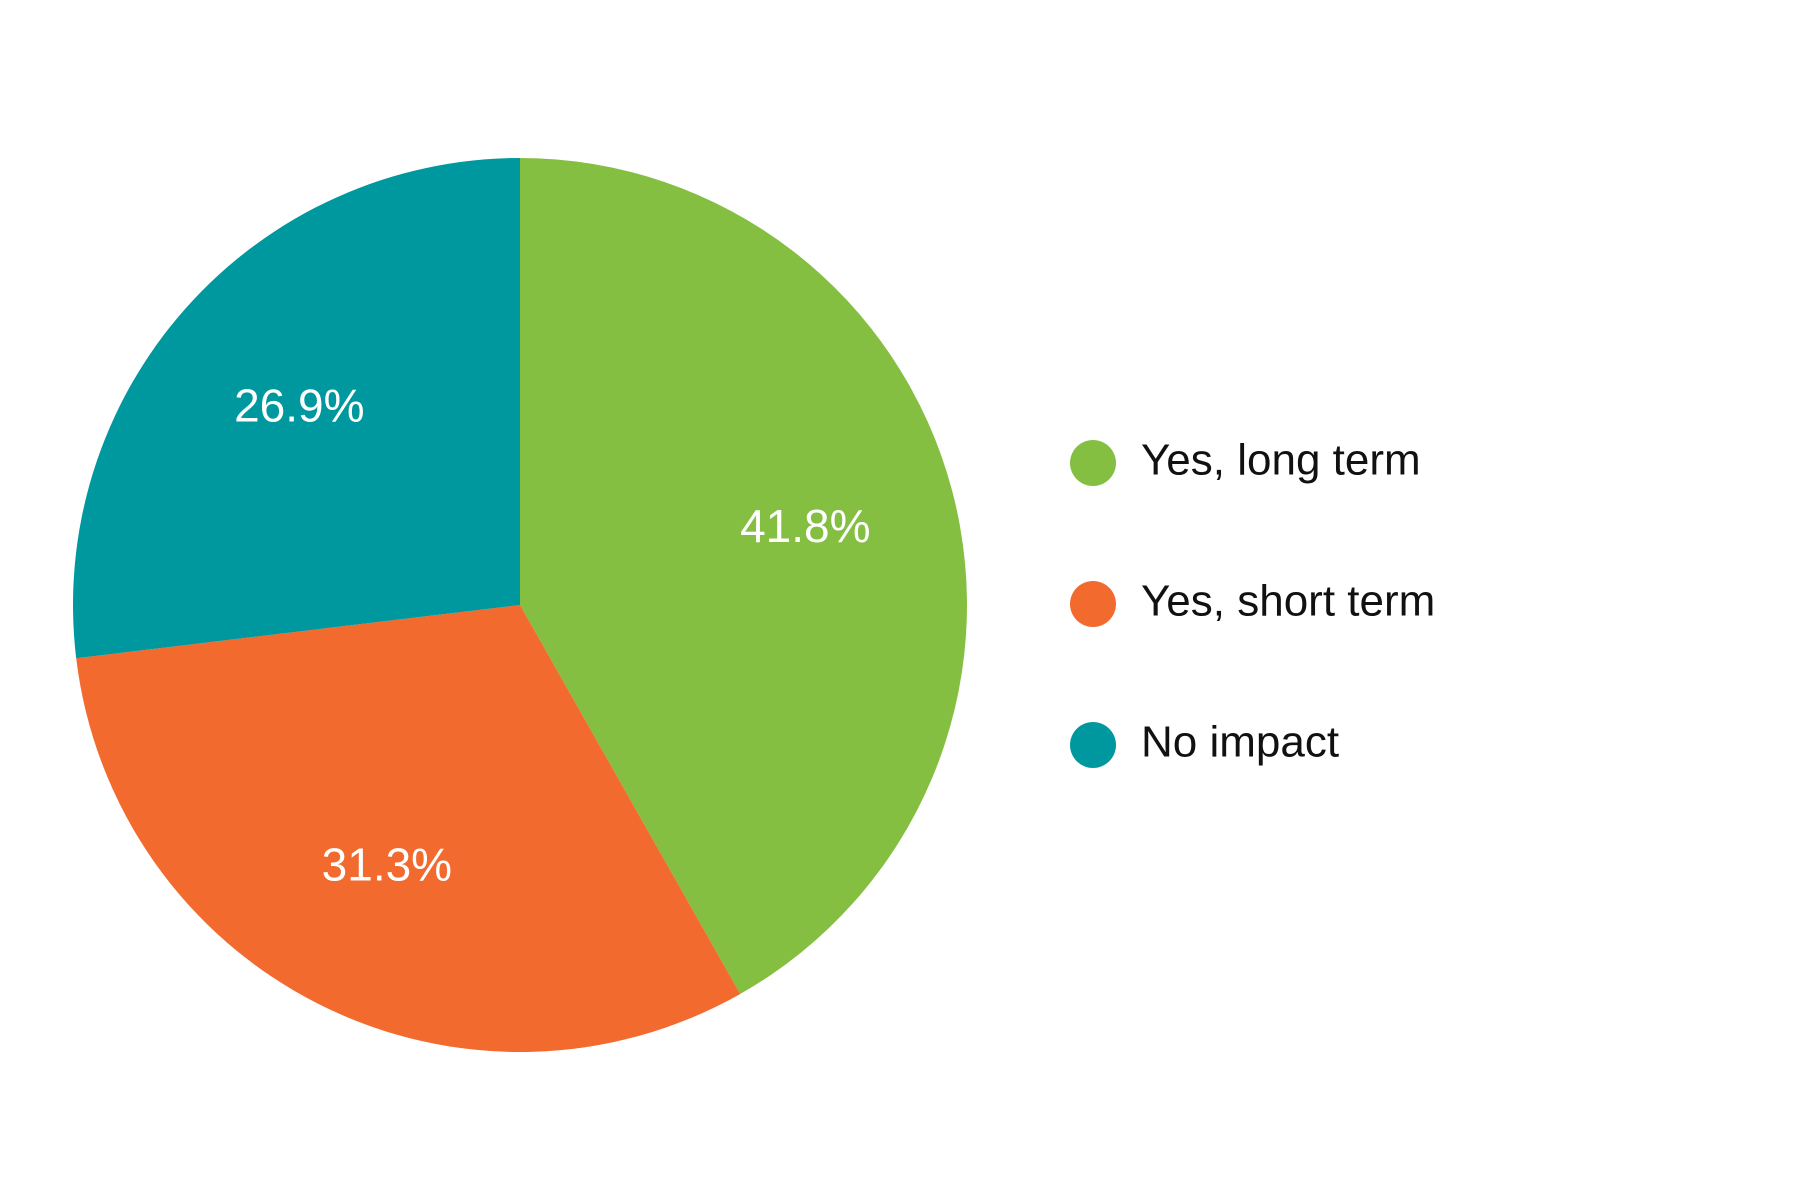  What do you see at coordinates (1288, 601) in the screenshot?
I see `legend-label-2: Yes, short term` at bounding box center [1288, 601].